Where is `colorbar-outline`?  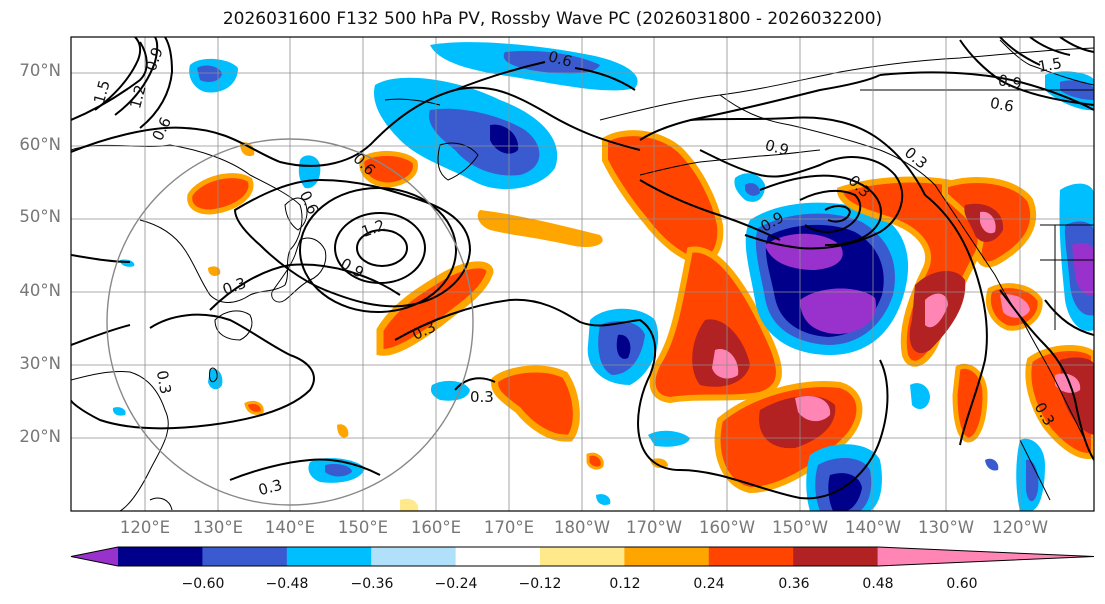
colorbar-outline is located at coordinates (582, 556).